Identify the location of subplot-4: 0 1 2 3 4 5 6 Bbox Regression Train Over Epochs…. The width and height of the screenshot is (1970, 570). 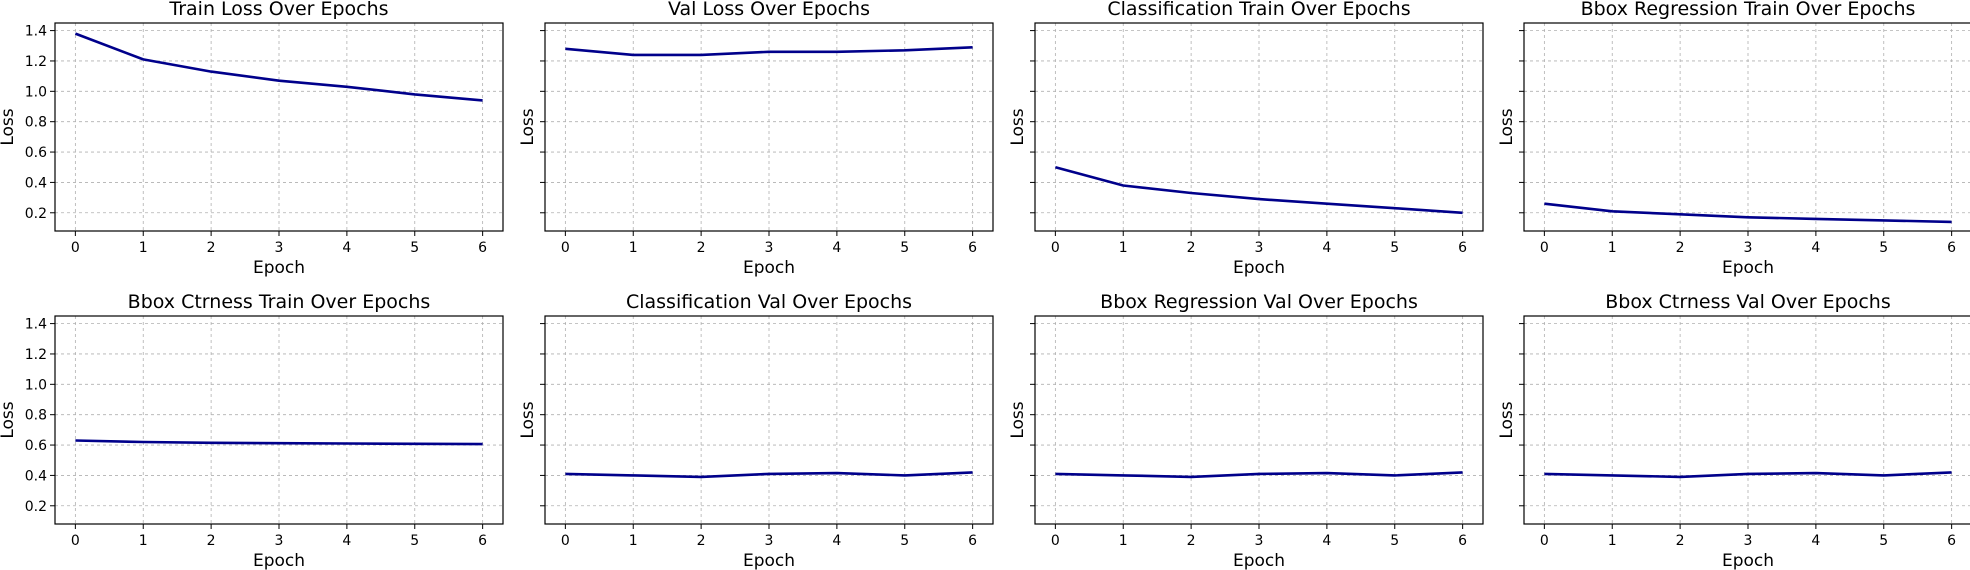
(1733, 139).